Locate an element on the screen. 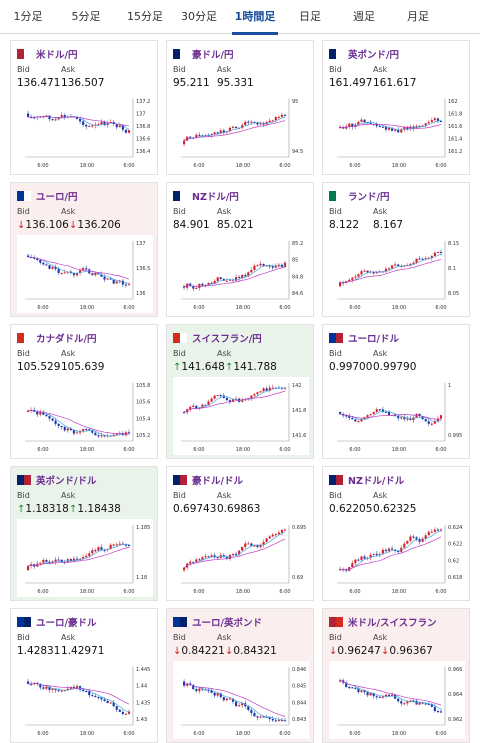 The width and height of the screenshot is (480, 743). card-header: ユーロ/円 is located at coordinates (47, 196).